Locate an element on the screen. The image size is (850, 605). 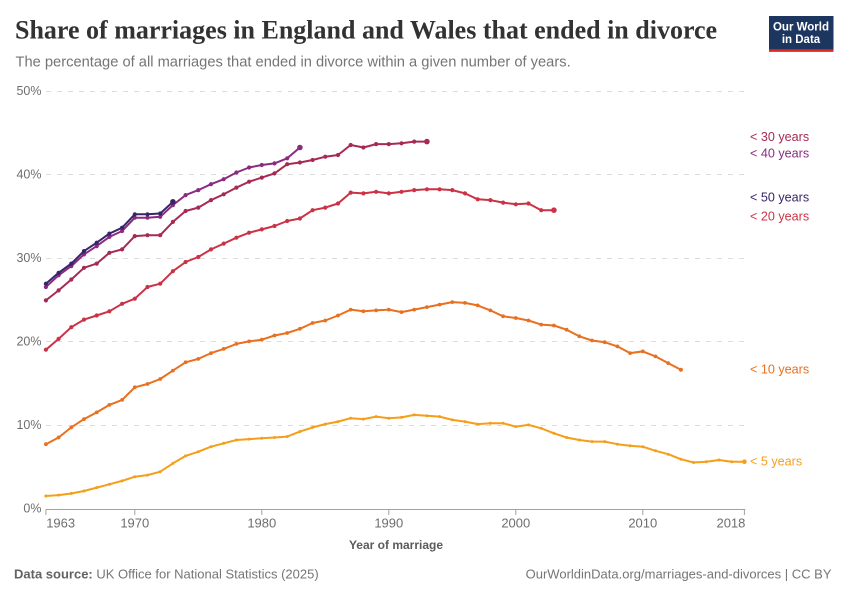
svg-text: Year of marriage is located at coordinates (396, 545).